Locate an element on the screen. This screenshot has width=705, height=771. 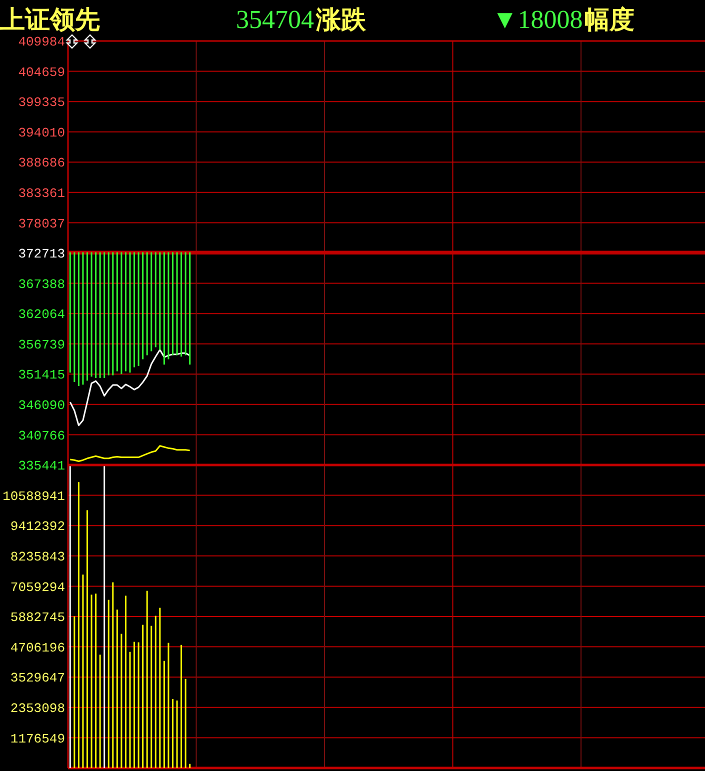
y-tick-label: 3529647 is located at coordinates (37, 678).